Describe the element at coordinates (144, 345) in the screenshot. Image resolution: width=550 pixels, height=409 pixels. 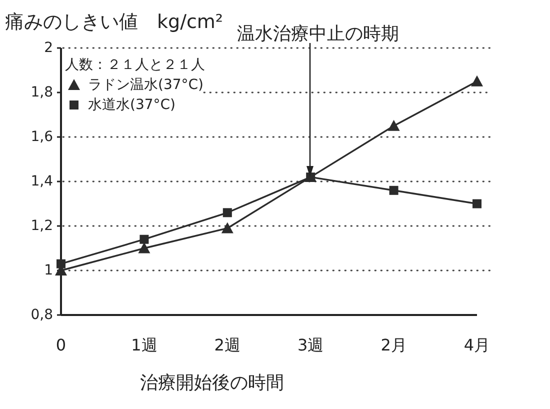
I see `x-tick-label: 1週` at that location.